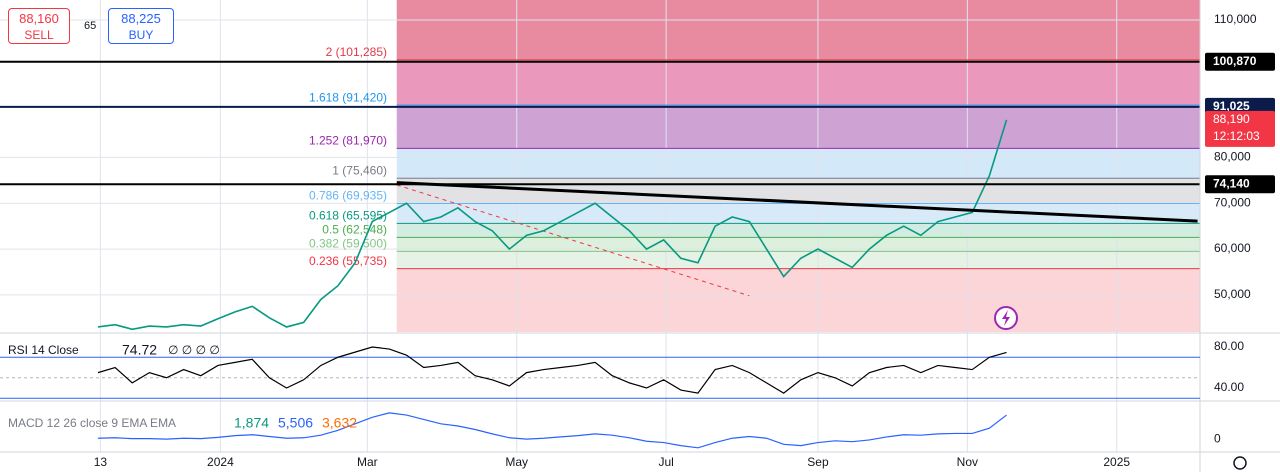 The width and height of the screenshot is (1280, 472). What do you see at coordinates (251, 423) in the screenshot?
I see `macd-hist-value: 1,874` at bounding box center [251, 423].